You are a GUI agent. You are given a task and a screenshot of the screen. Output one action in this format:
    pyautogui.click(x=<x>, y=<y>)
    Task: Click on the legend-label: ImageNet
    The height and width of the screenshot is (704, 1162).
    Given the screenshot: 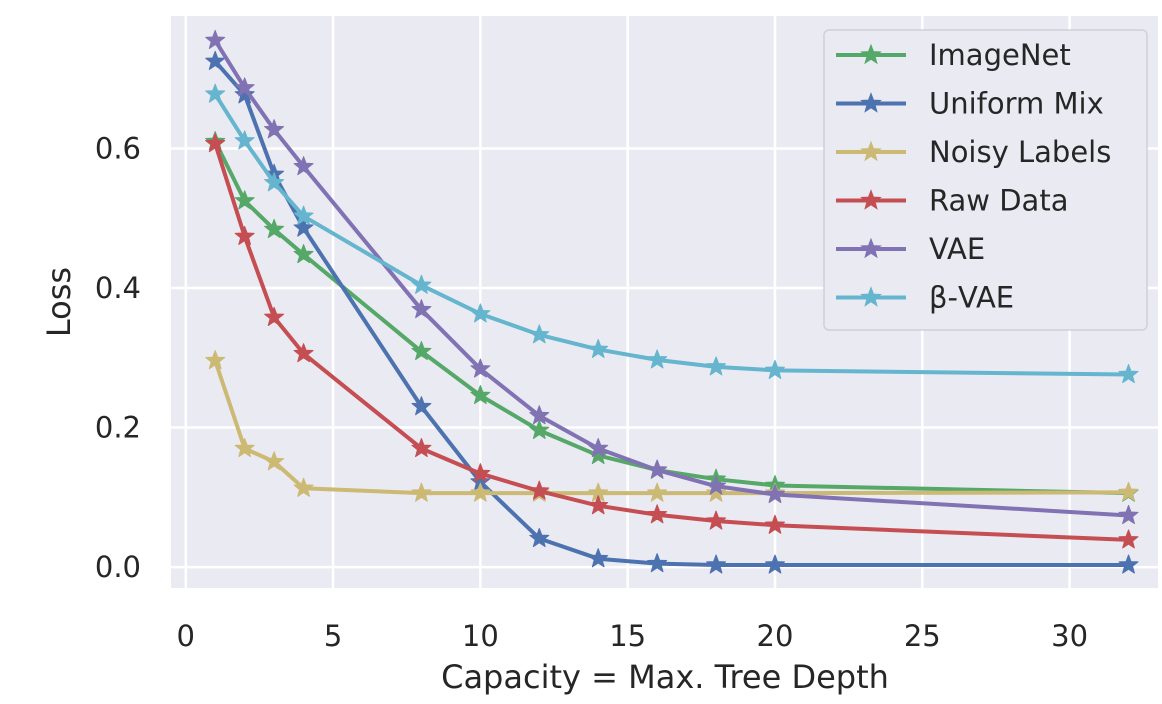 What is the action you would take?
    pyautogui.click(x=1000, y=55)
    